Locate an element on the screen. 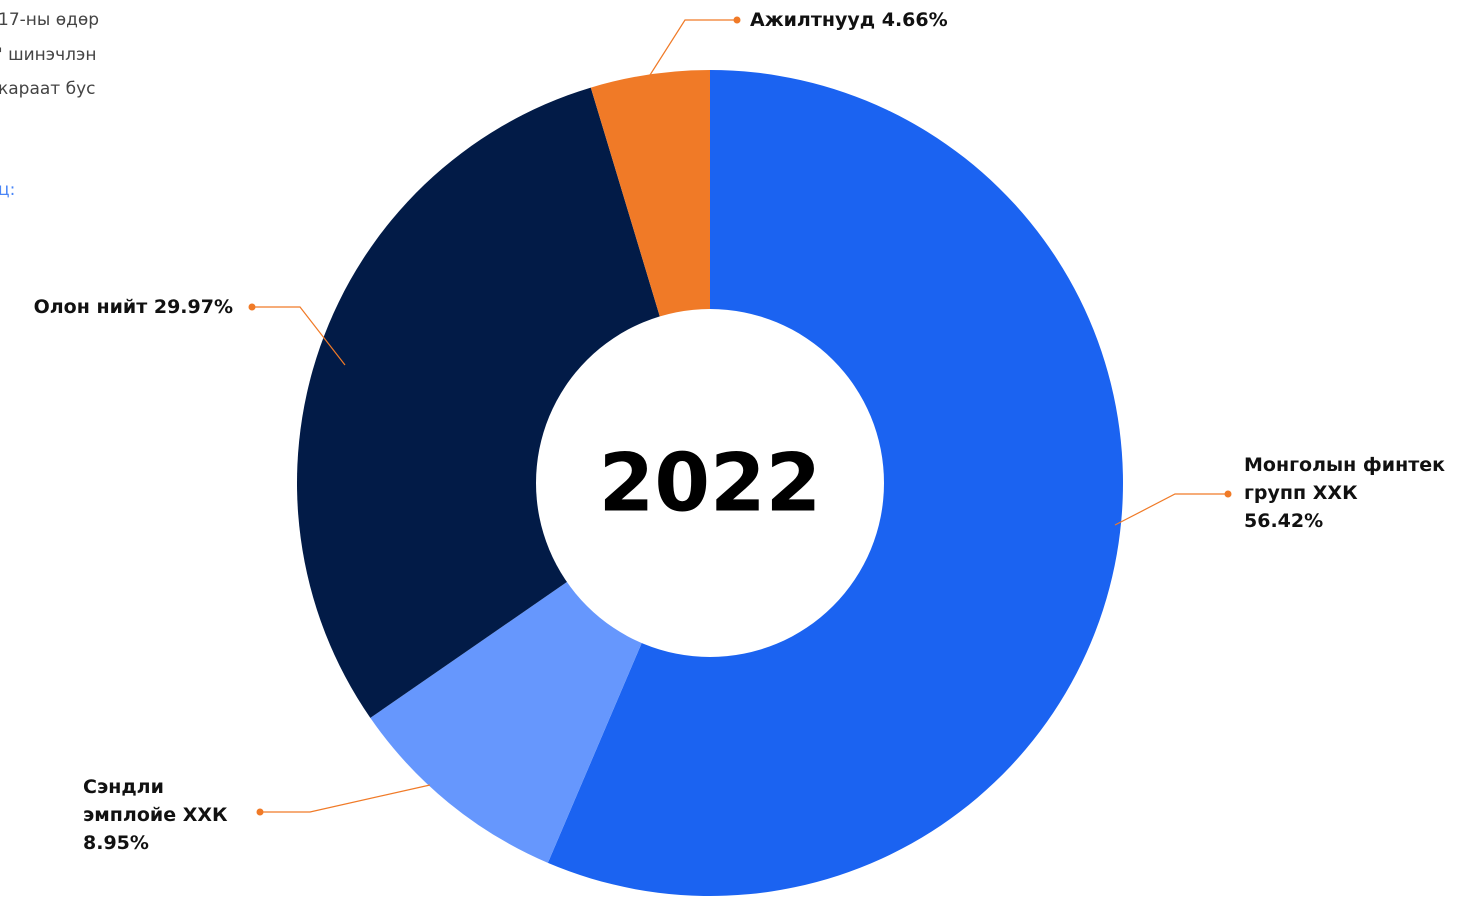 This screenshot has width=1463, height=897. slice-label: Монголын финтек групп ХХК 56.42% is located at coordinates (1351, 493).